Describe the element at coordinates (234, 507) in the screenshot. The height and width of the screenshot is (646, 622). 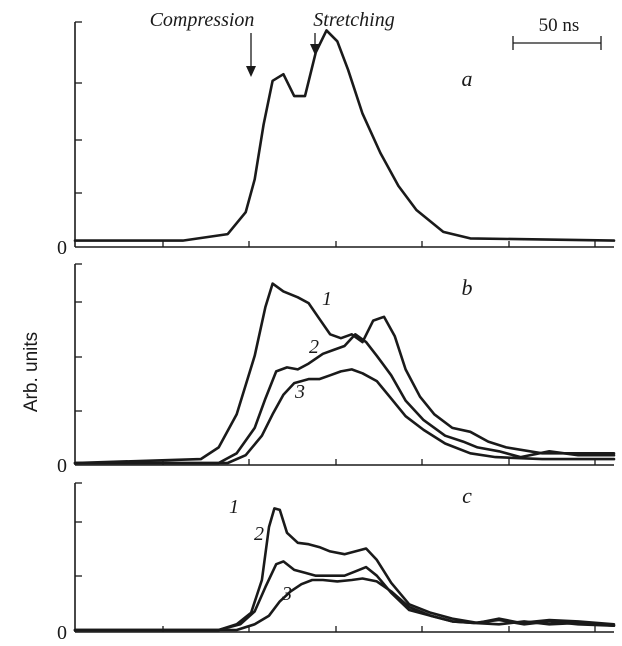
I see `panel-c-series-label-1: 1` at that location.